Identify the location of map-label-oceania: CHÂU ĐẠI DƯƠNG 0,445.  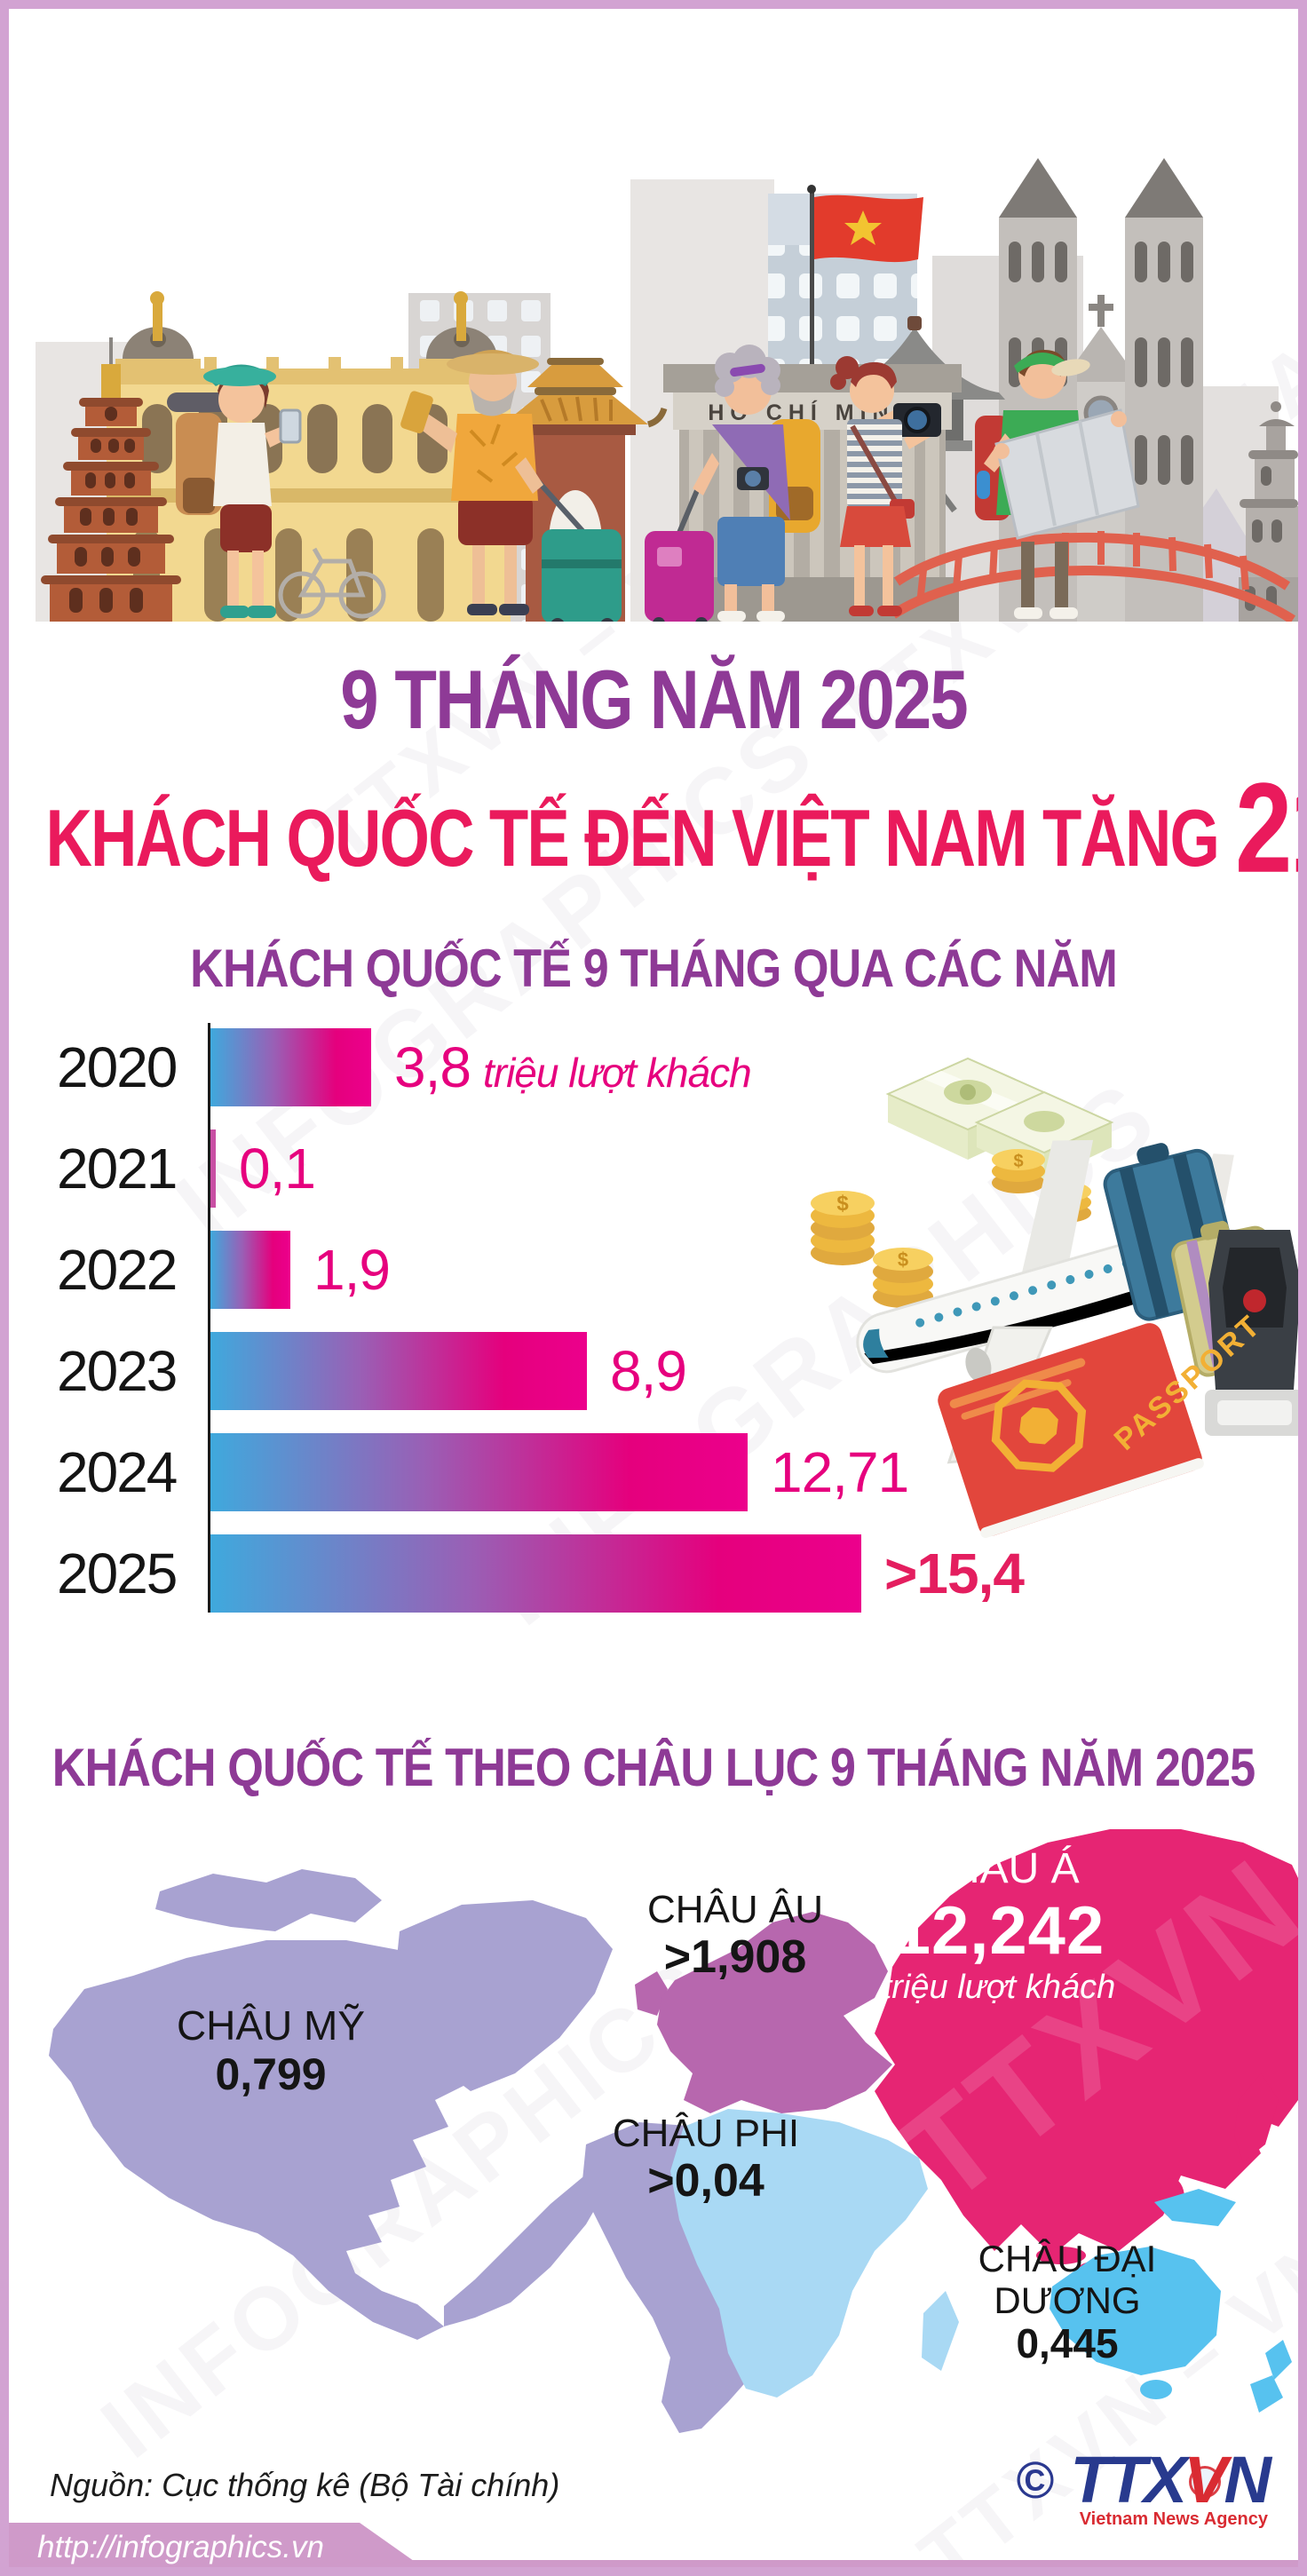
(1067, 2303).